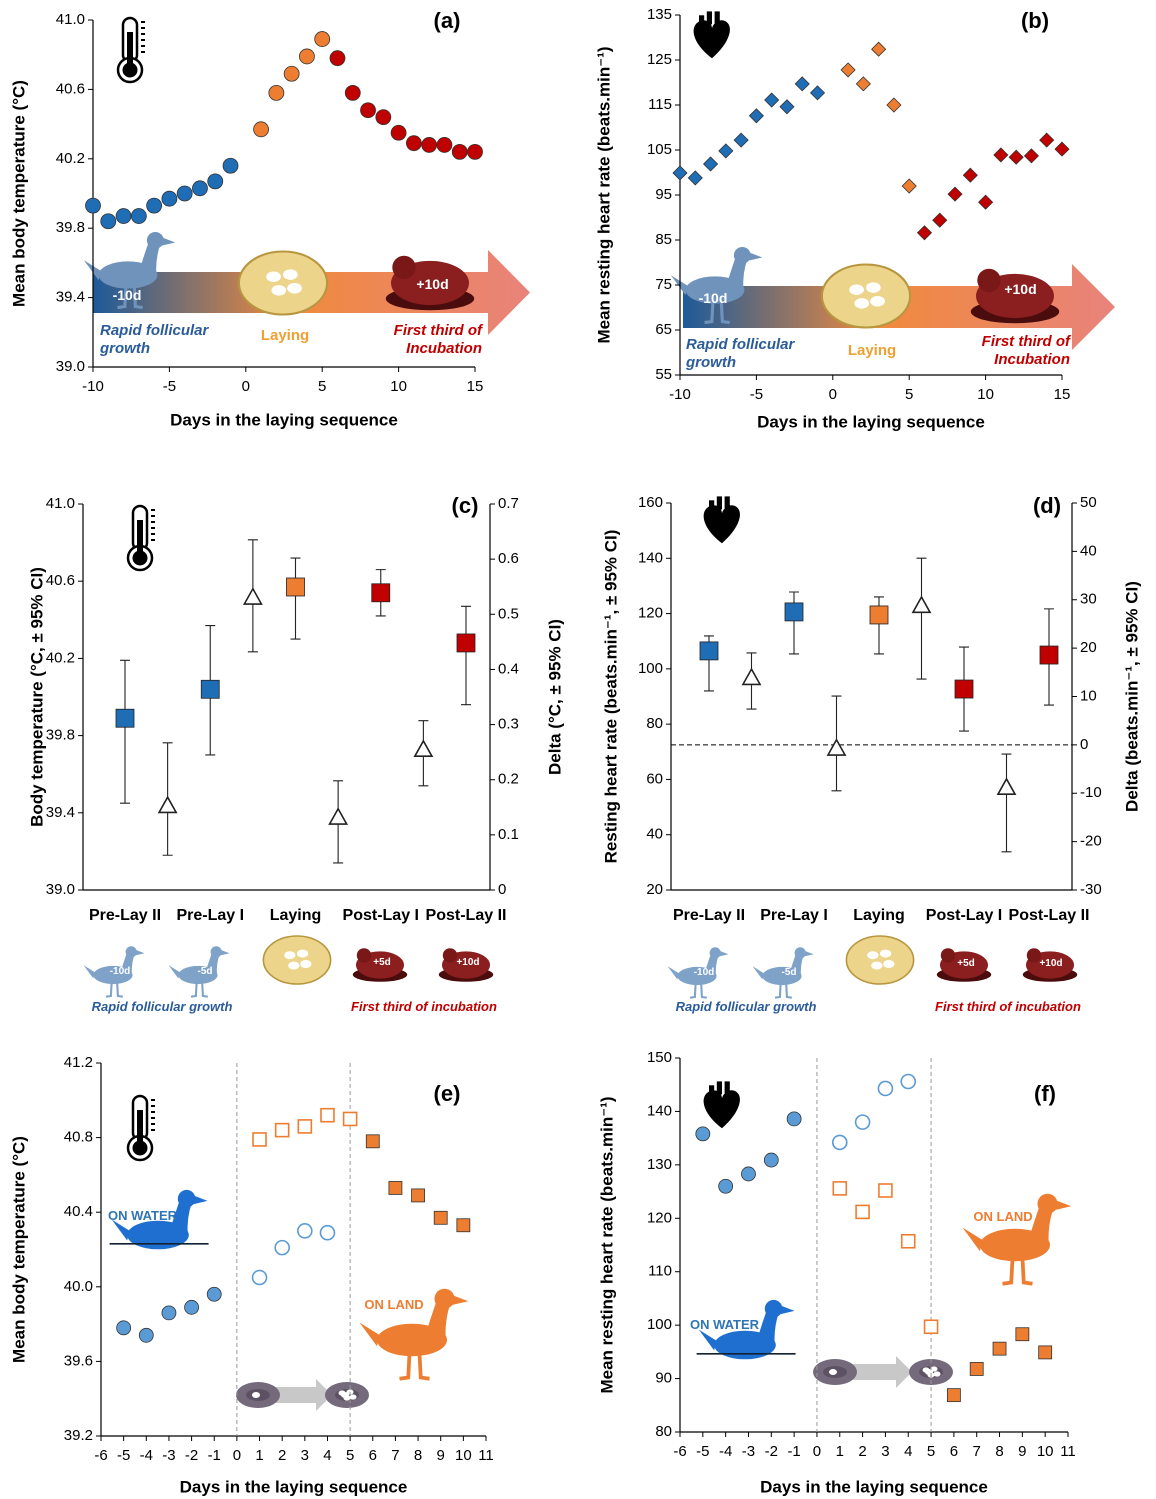 The width and height of the screenshot is (1156, 1499). What do you see at coordinates (78, 1137) in the screenshot?
I see `y-tick-label: 40.8` at bounding box center [78, 1137].